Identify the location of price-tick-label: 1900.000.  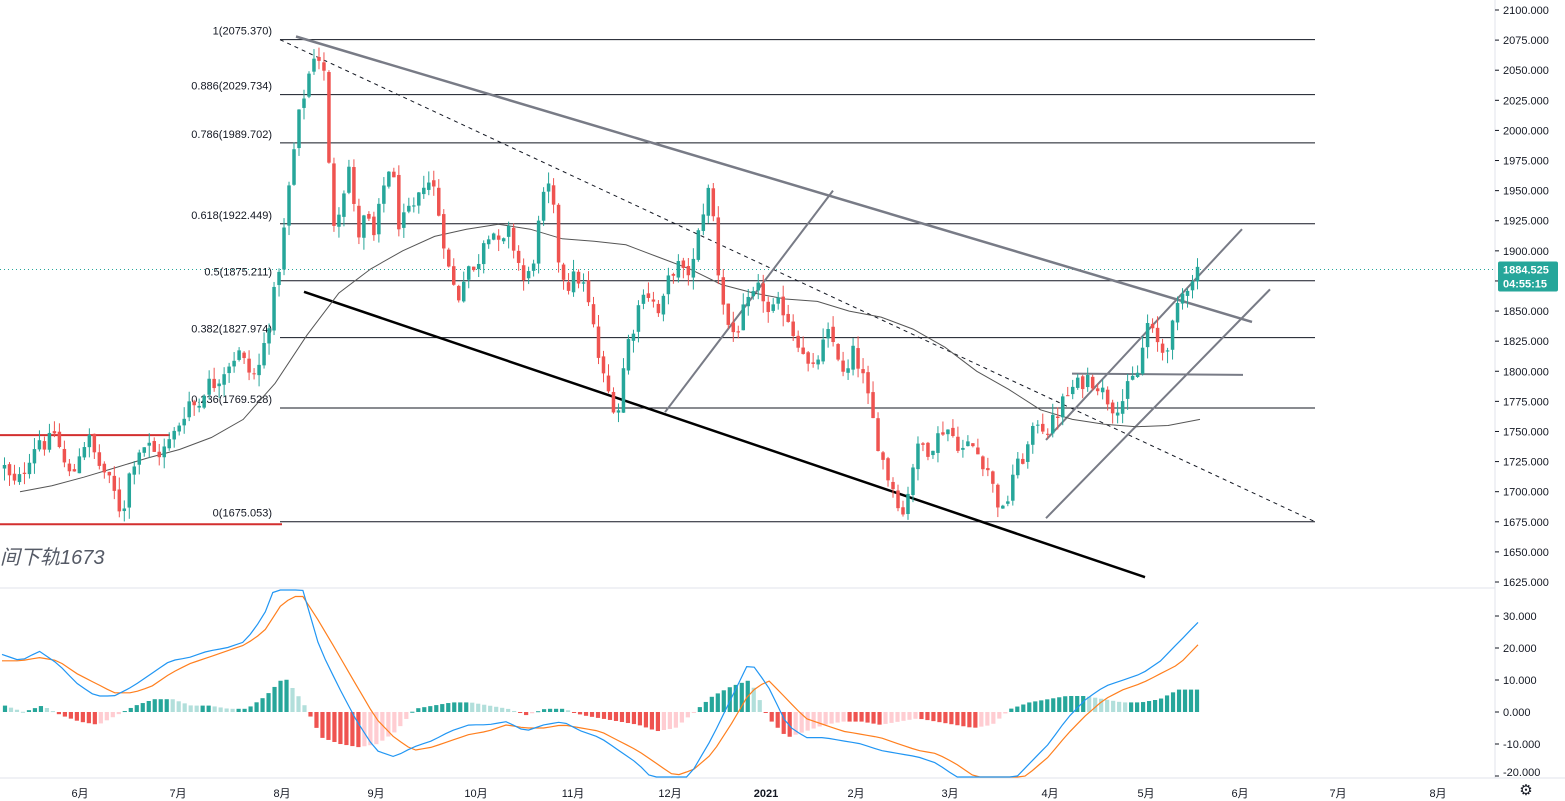
(1526, 252).